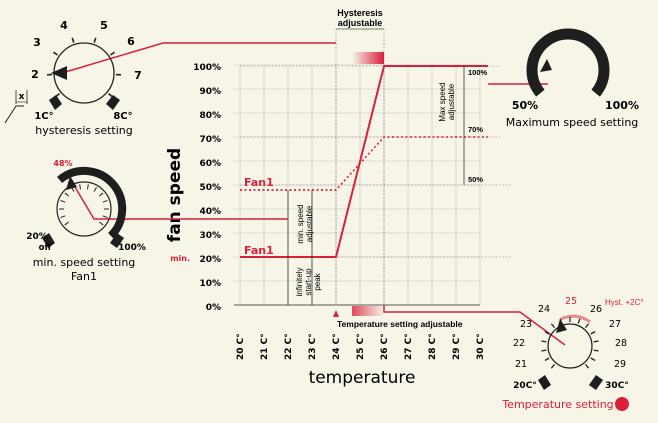  Describe the element at coordinates (198, 58) in the screenshot. I see `connector-hysteresis` at that location.